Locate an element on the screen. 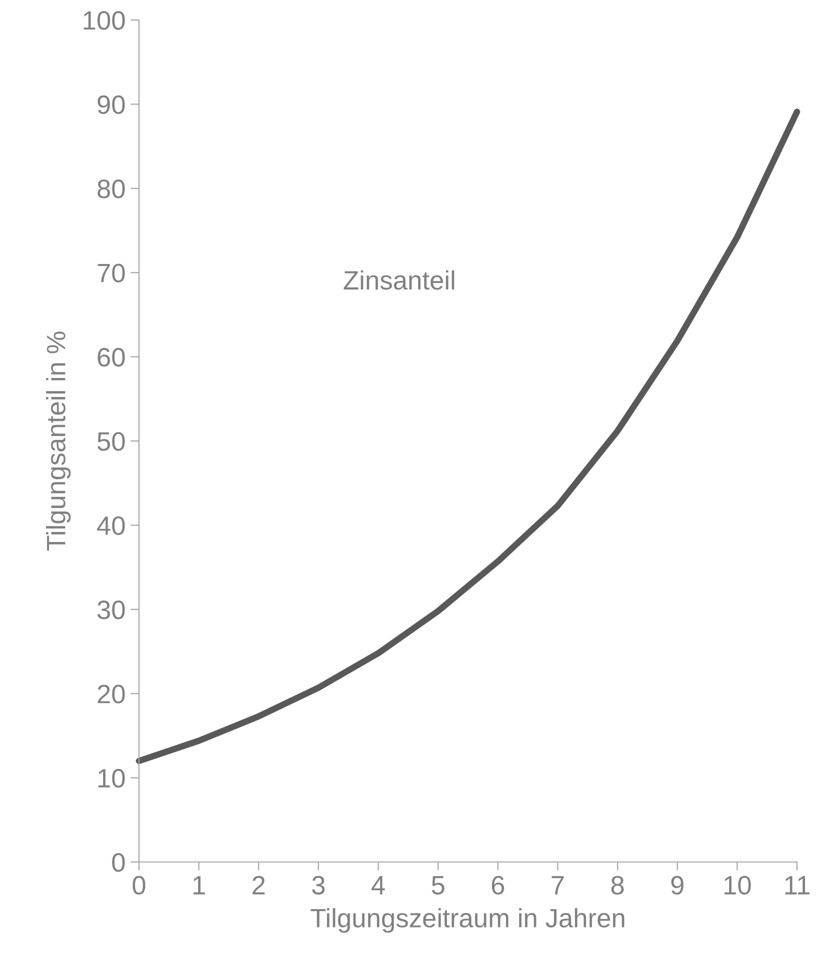 This screenshot has height=962, width=823. x-tick-label: 8 is located at coordinates (617, 885).